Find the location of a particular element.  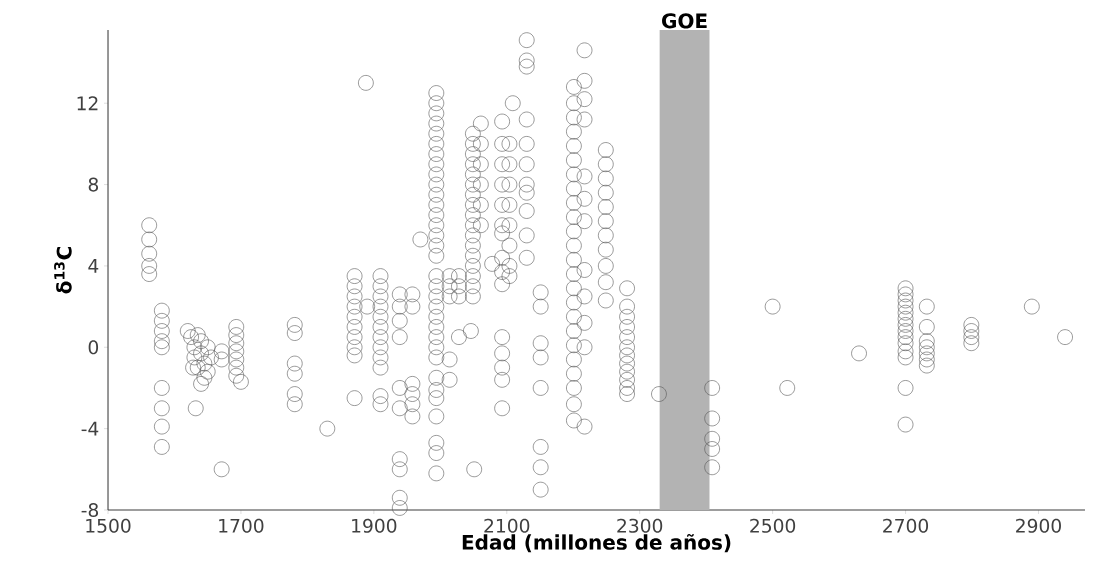

x-tick-label: 2500 is located at coordinates (773, 525).